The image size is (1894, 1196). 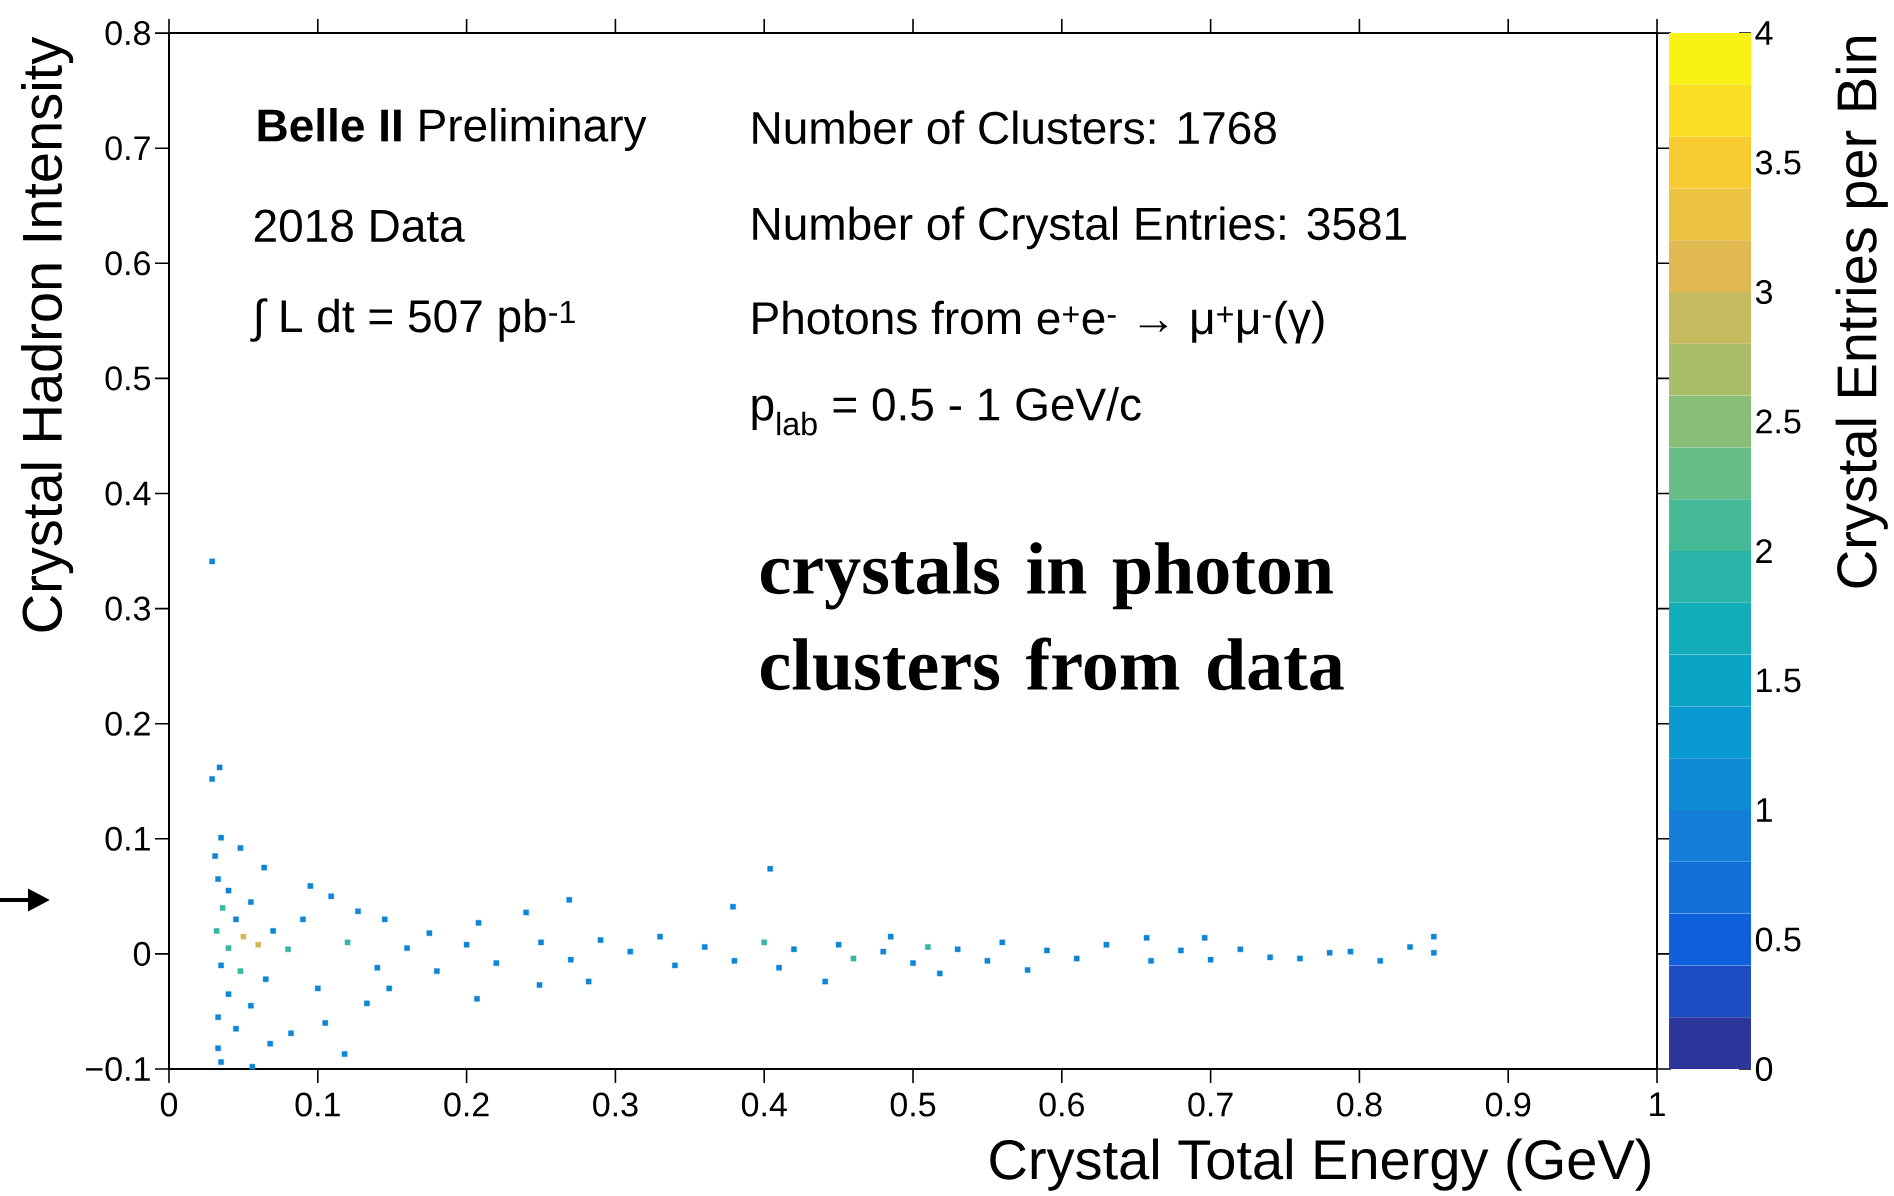 I want to click on x-tick-label: 1, so click(x=1657, y=1104).